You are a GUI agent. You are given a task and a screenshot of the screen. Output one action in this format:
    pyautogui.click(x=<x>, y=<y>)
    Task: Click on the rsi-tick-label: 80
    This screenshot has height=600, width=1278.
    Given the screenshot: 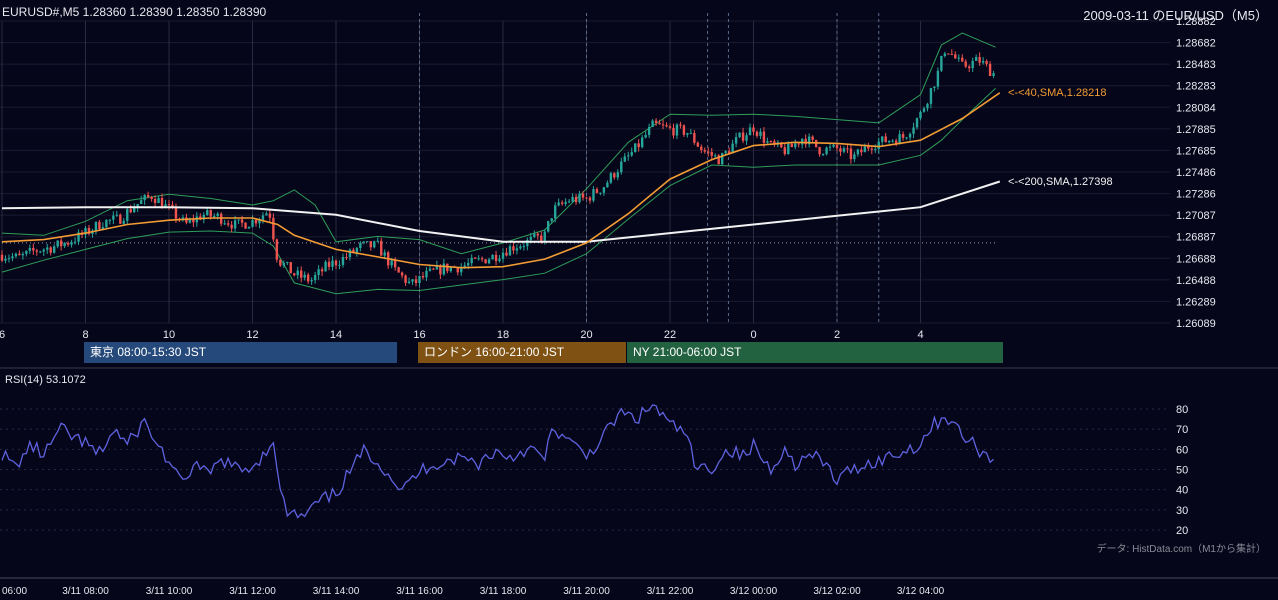 What is the action you would take?
    pyautogui.click(x=1182, y=410)
    